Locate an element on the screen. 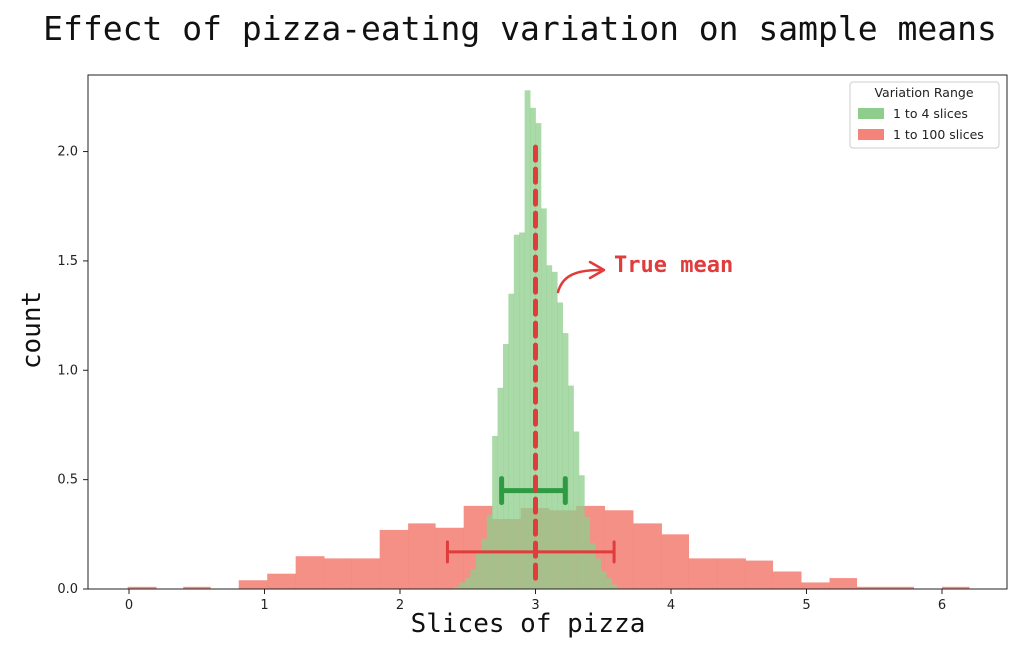 Image resolution: width=1035 pixels, height=657 pixels. true-mean-arrow is located at coordinates (579, 281).